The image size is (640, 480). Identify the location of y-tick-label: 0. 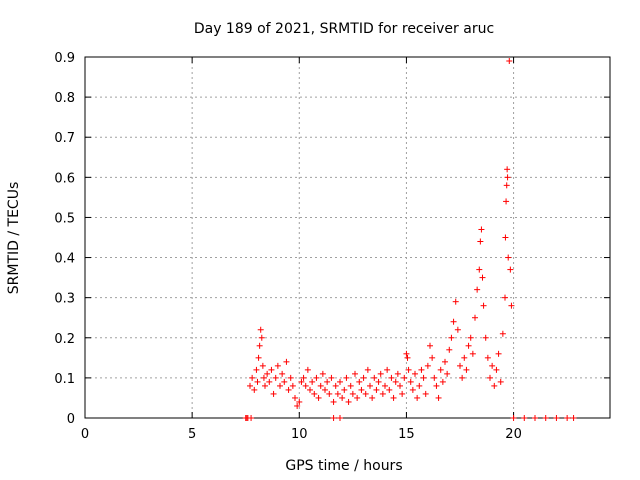
(71, 419).